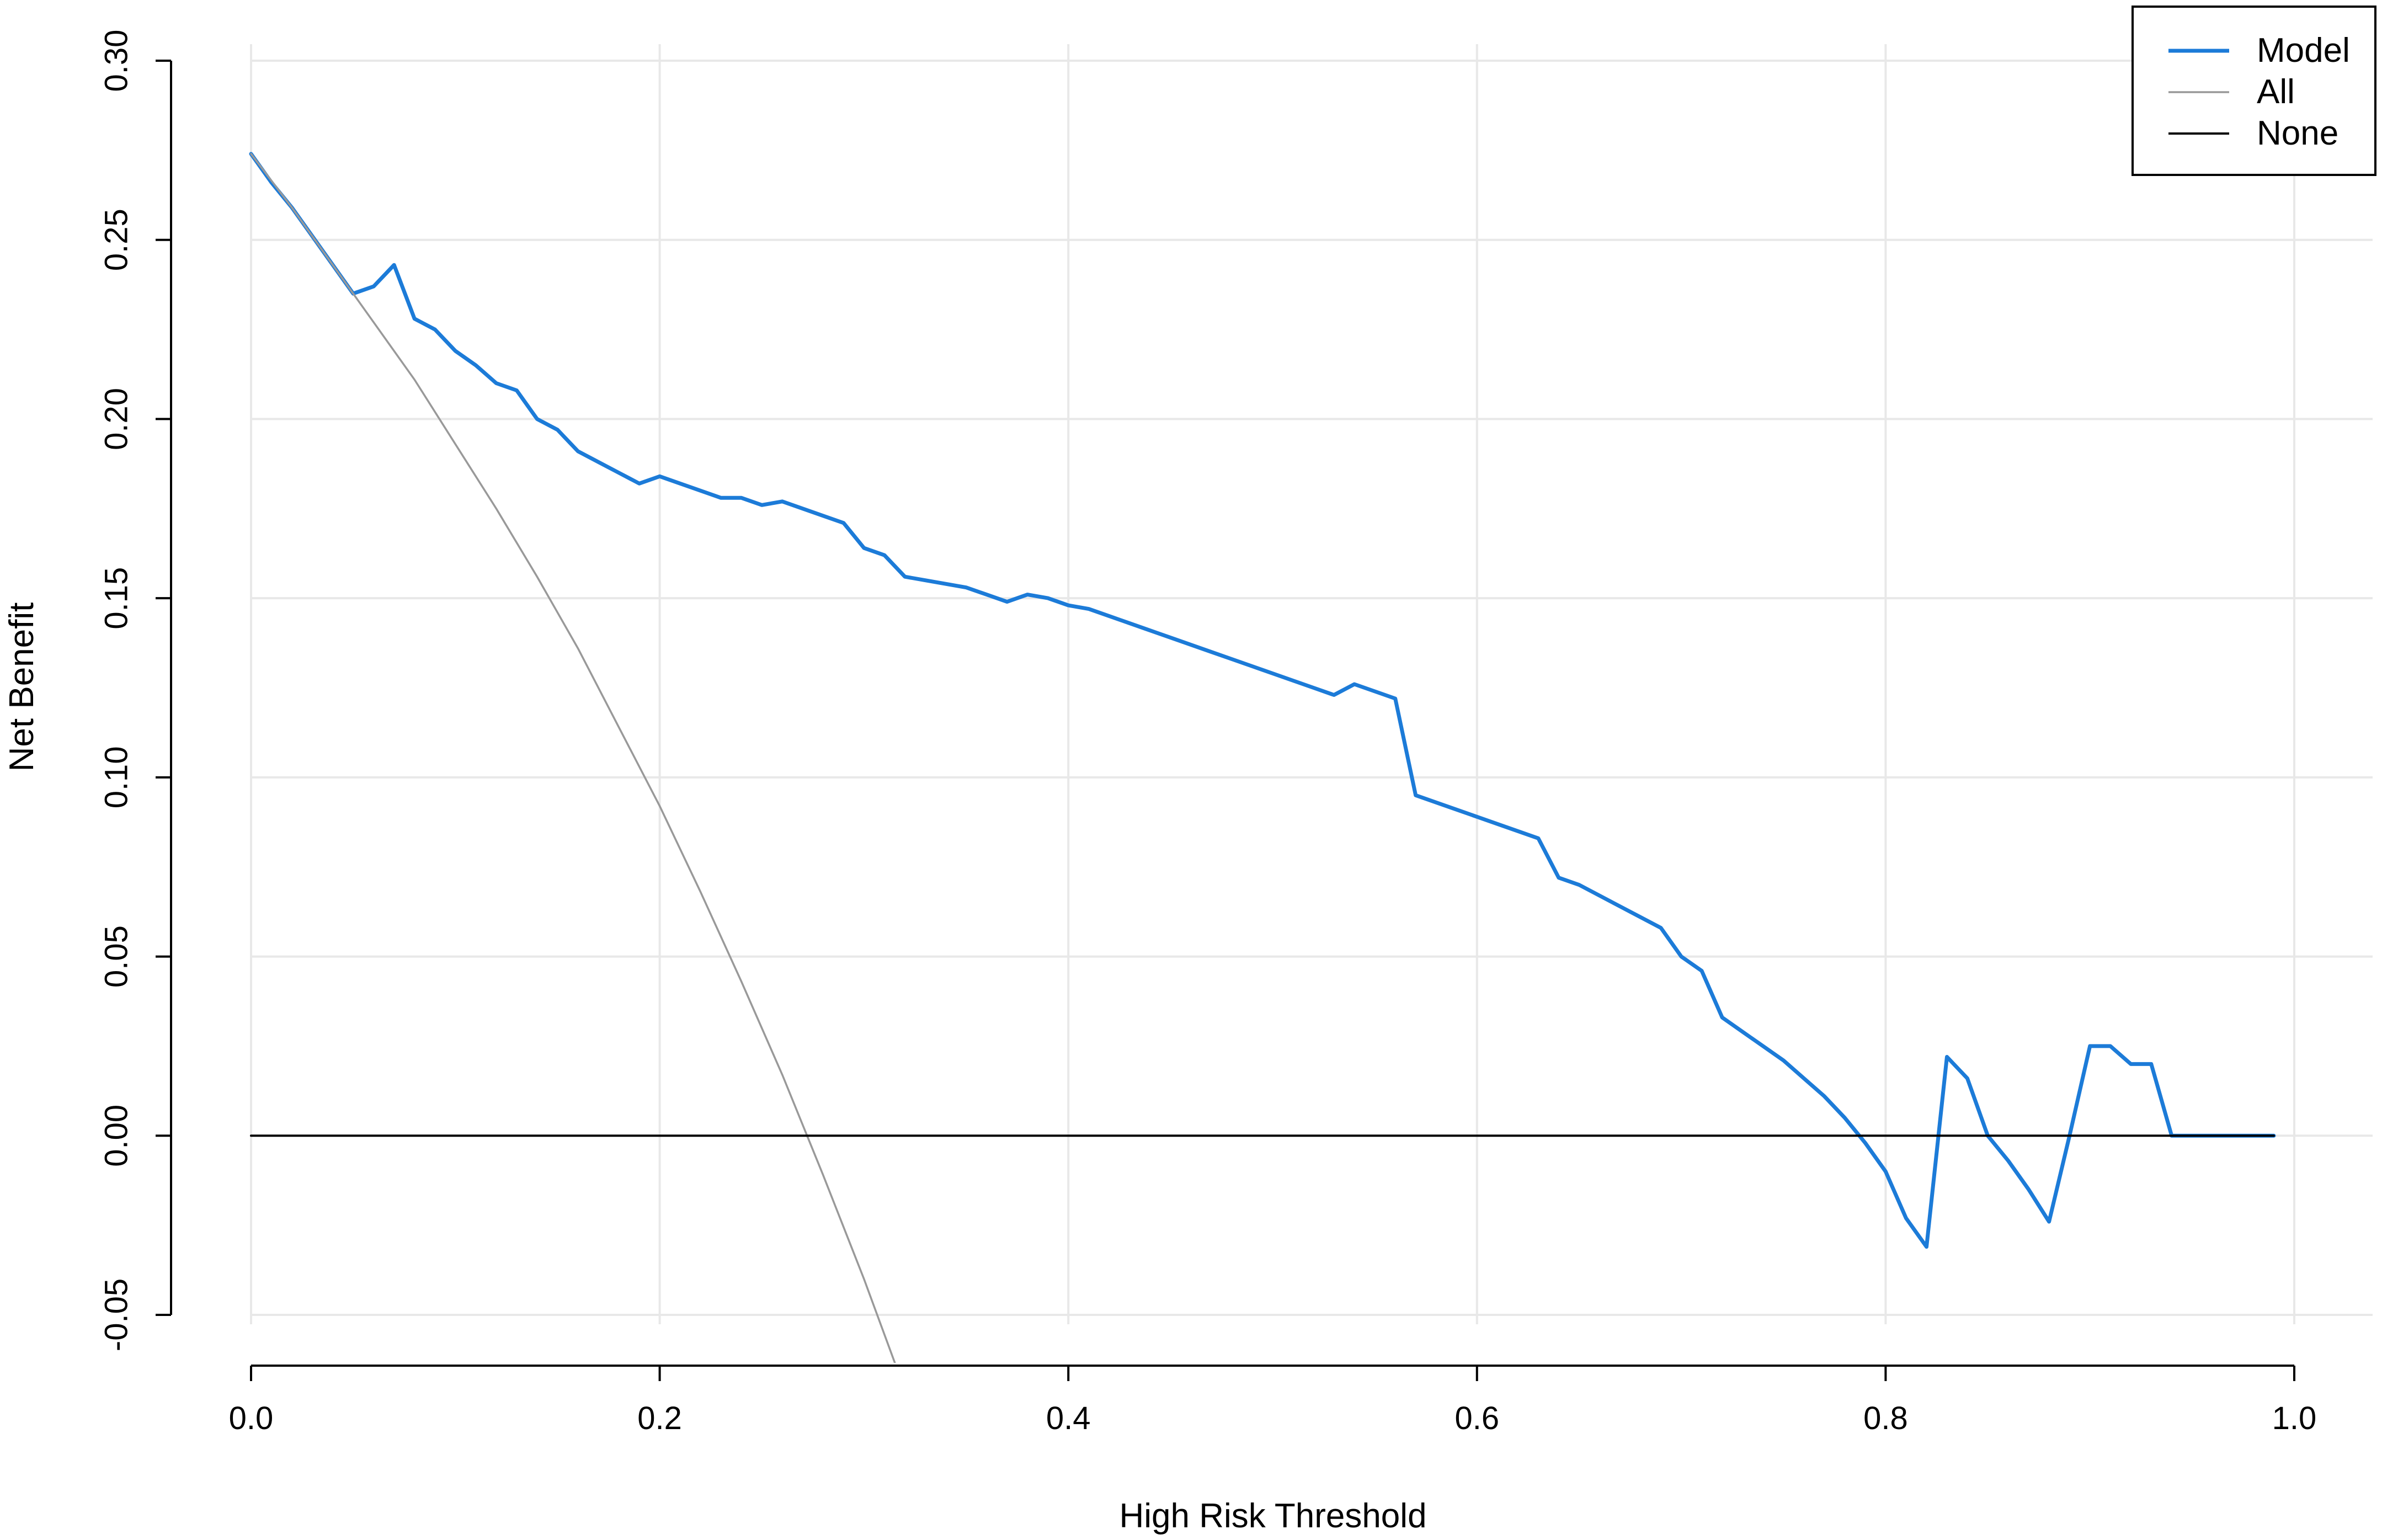 This screenshot has height=1540, width=2382. What do you see at coordinates (116, 240) in the screenshot?
I see `y-tick-label-6: 0.25` at bounding box center [116, 240].